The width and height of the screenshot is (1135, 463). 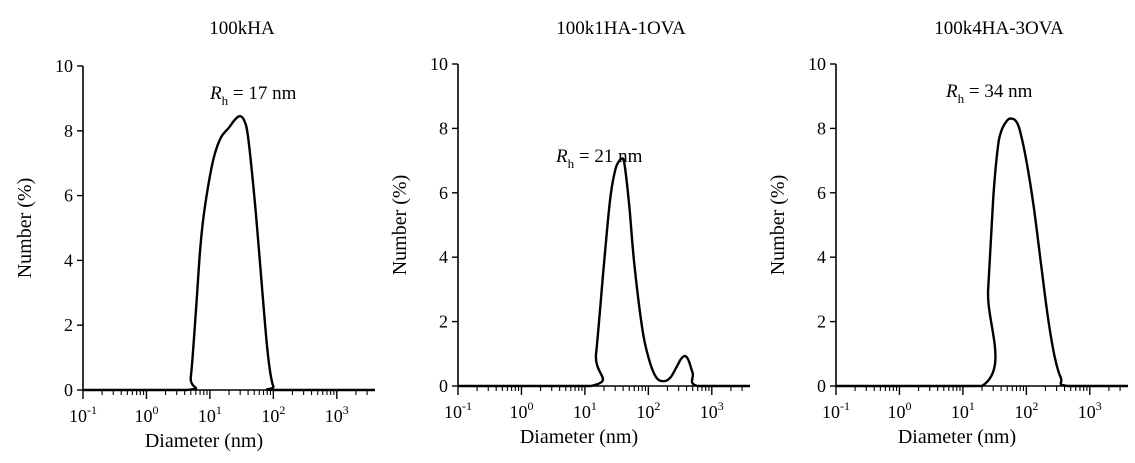 What do you see at coordinates (253, 95) in the screenshot?
I see `rh-annotation: Rh = 17 nm` at bounding box center [253, 95].